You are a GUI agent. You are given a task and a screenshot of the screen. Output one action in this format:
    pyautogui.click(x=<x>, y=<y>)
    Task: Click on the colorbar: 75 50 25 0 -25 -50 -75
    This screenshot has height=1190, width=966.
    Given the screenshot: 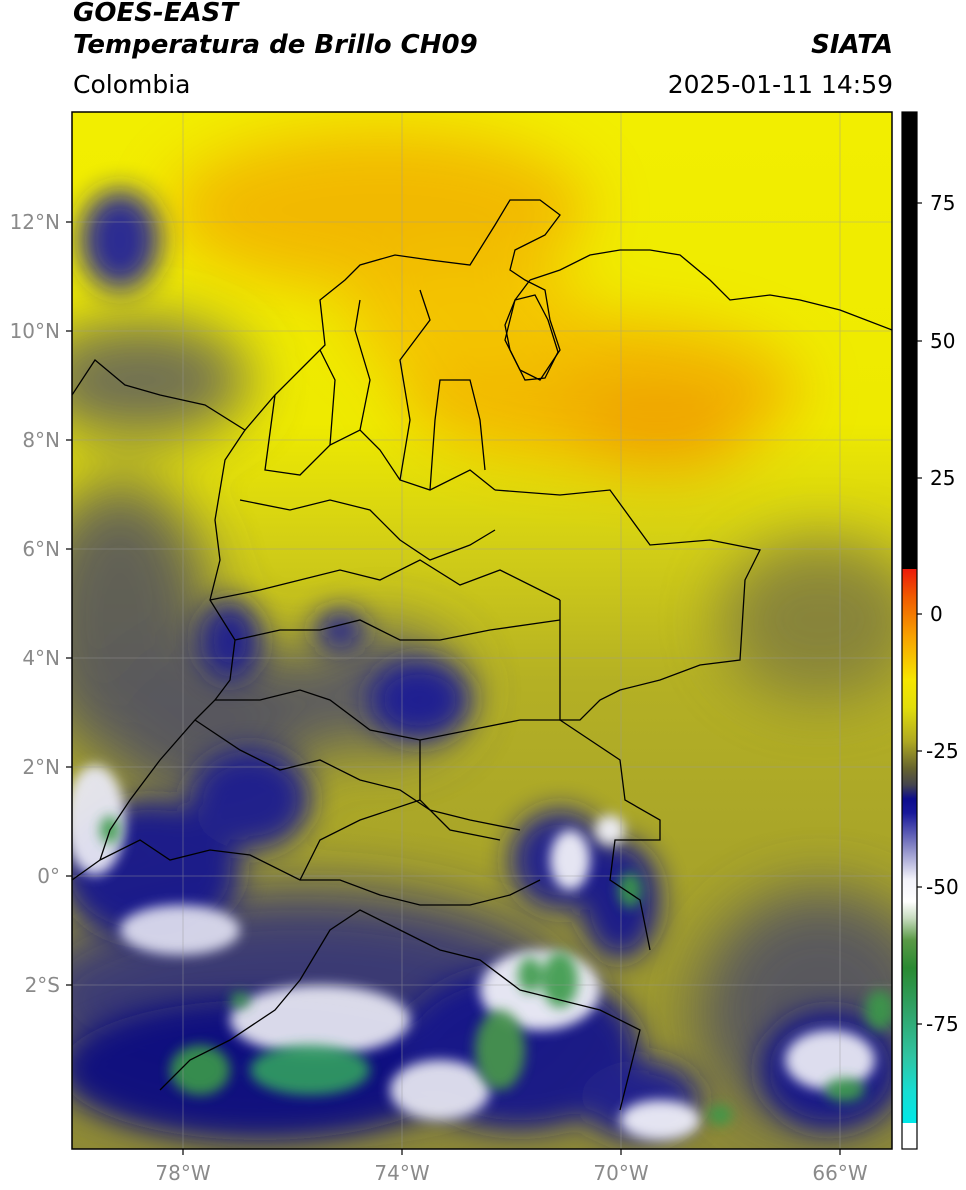 What is the action you would take?
    pyautogui.click(x=930, y=630)
    